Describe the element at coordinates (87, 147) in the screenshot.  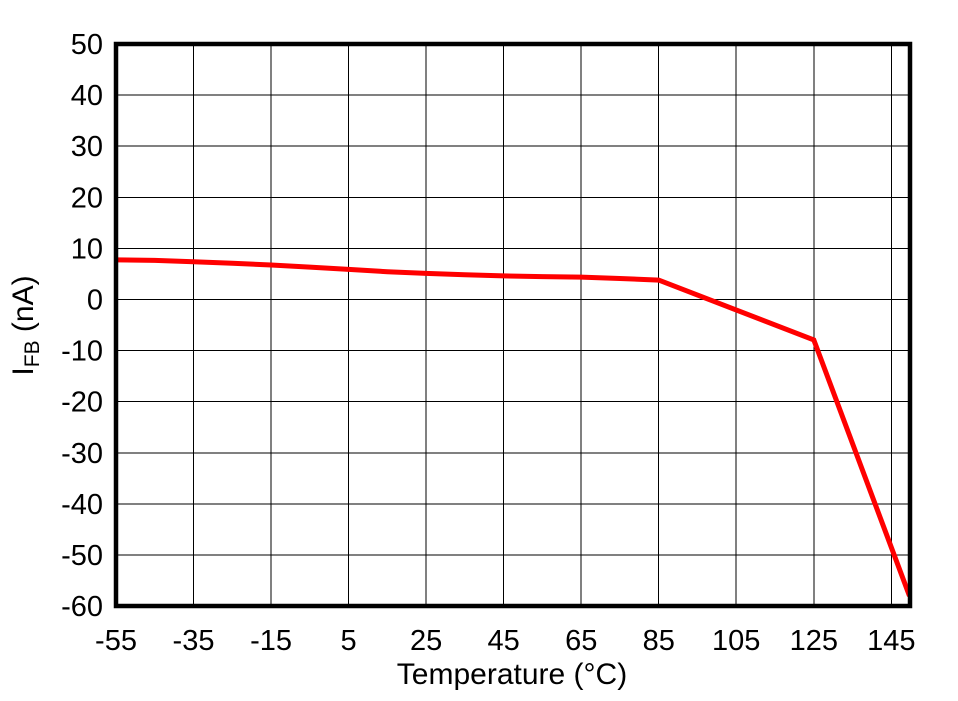
I see `svg-text: 30` at that location.